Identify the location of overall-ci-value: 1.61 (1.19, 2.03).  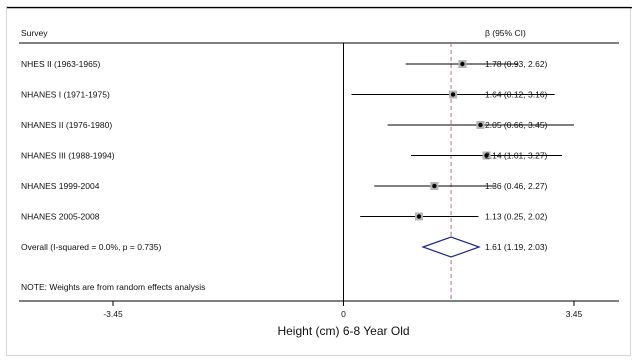
(516, 247).